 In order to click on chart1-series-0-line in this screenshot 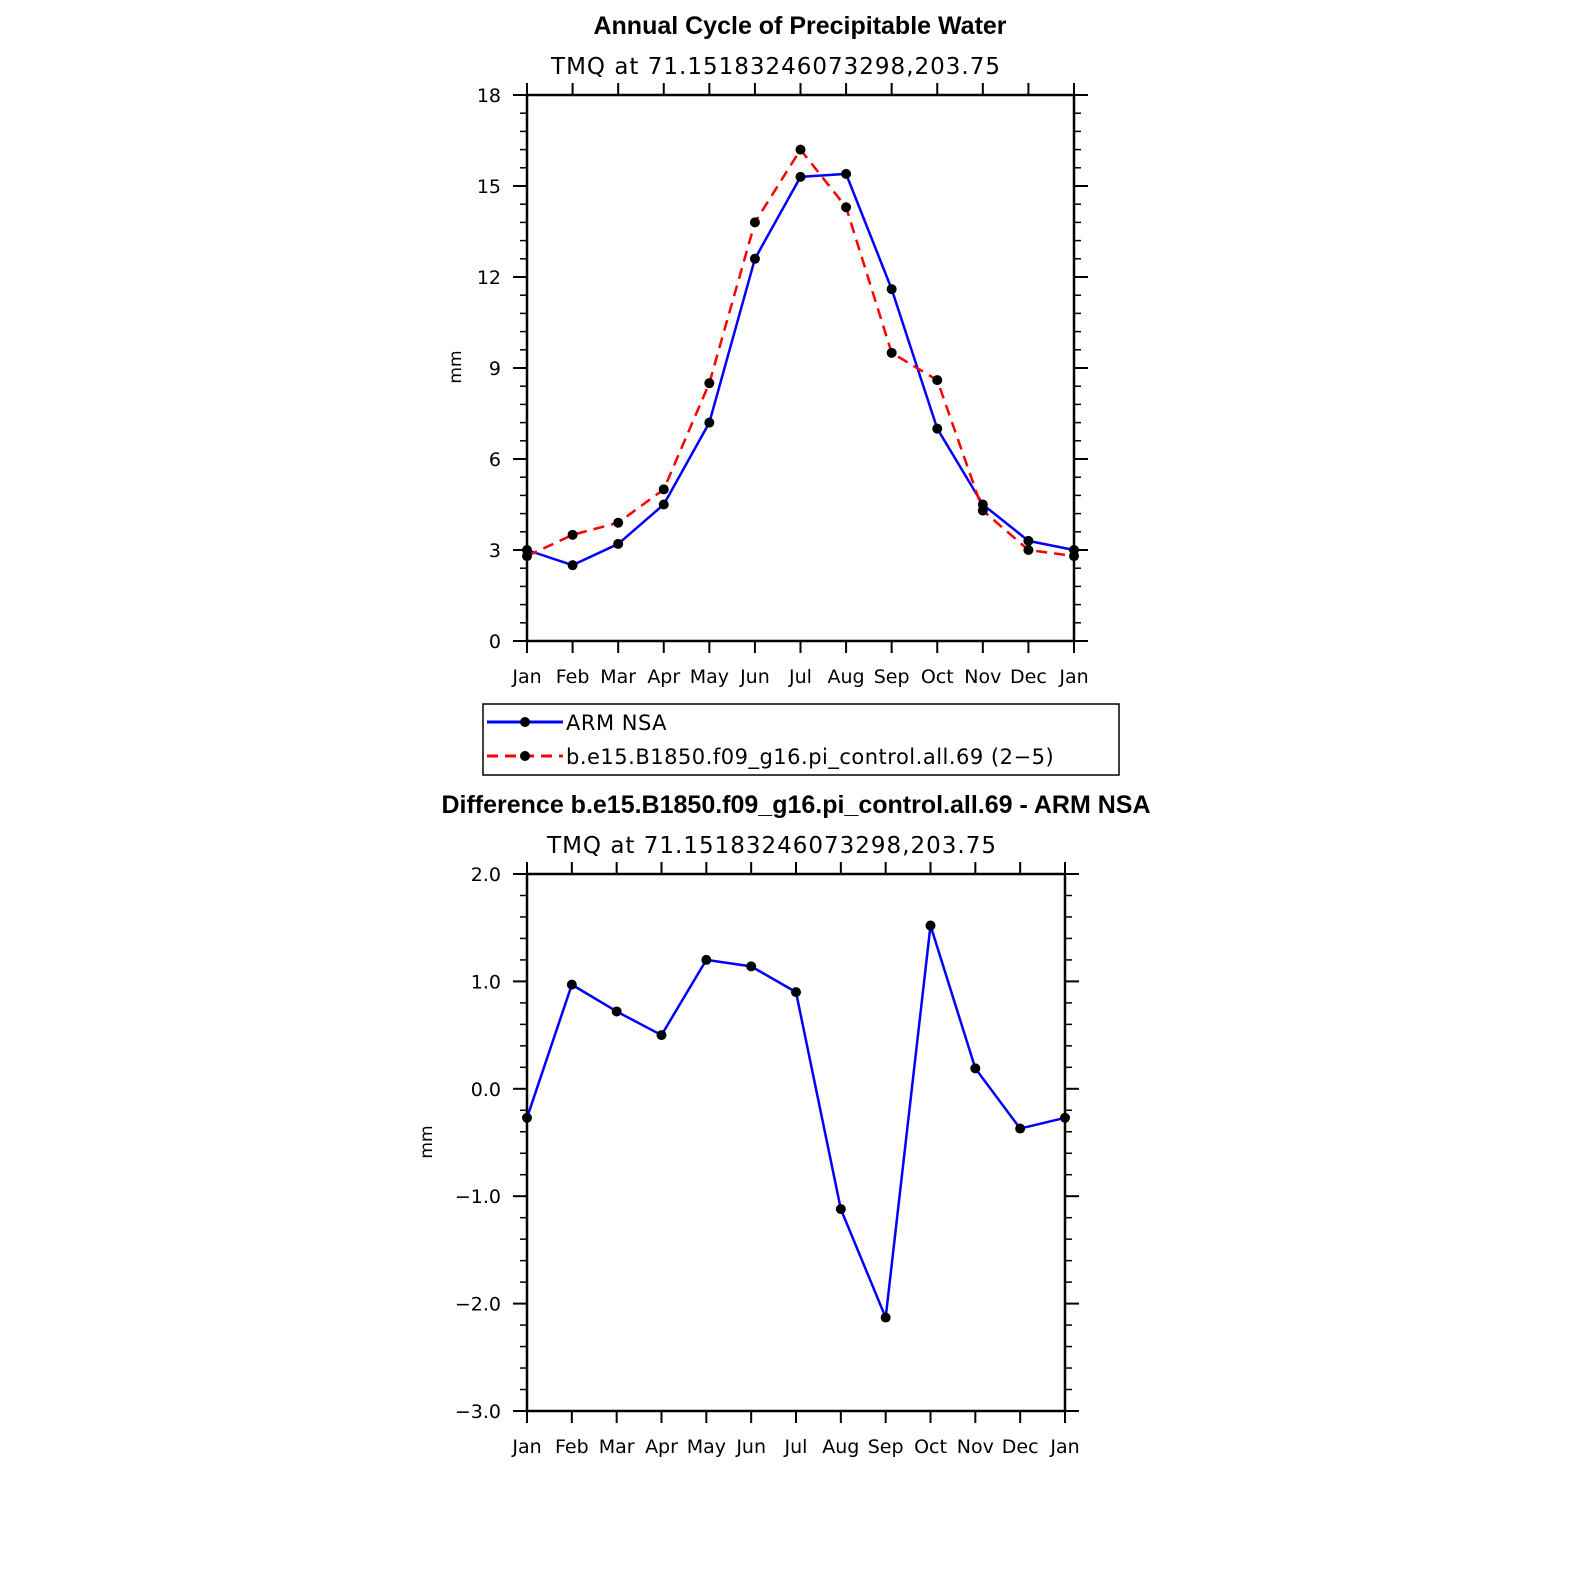, I will do `click(800, 369)`.